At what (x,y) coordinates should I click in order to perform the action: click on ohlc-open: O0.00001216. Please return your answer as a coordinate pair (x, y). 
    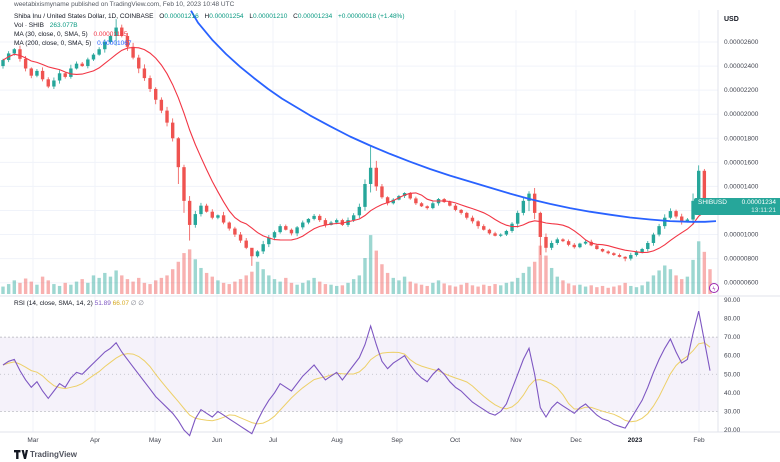
    Looking at the image, I should click on (179, 16).